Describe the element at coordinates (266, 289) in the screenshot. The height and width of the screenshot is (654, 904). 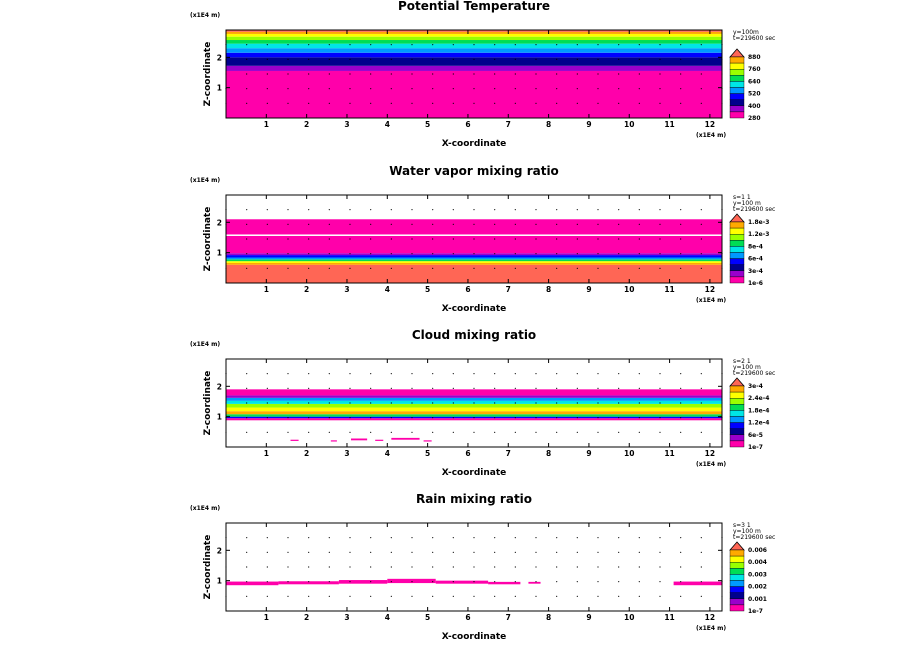
I see `x-tick-label: 1` at that location.